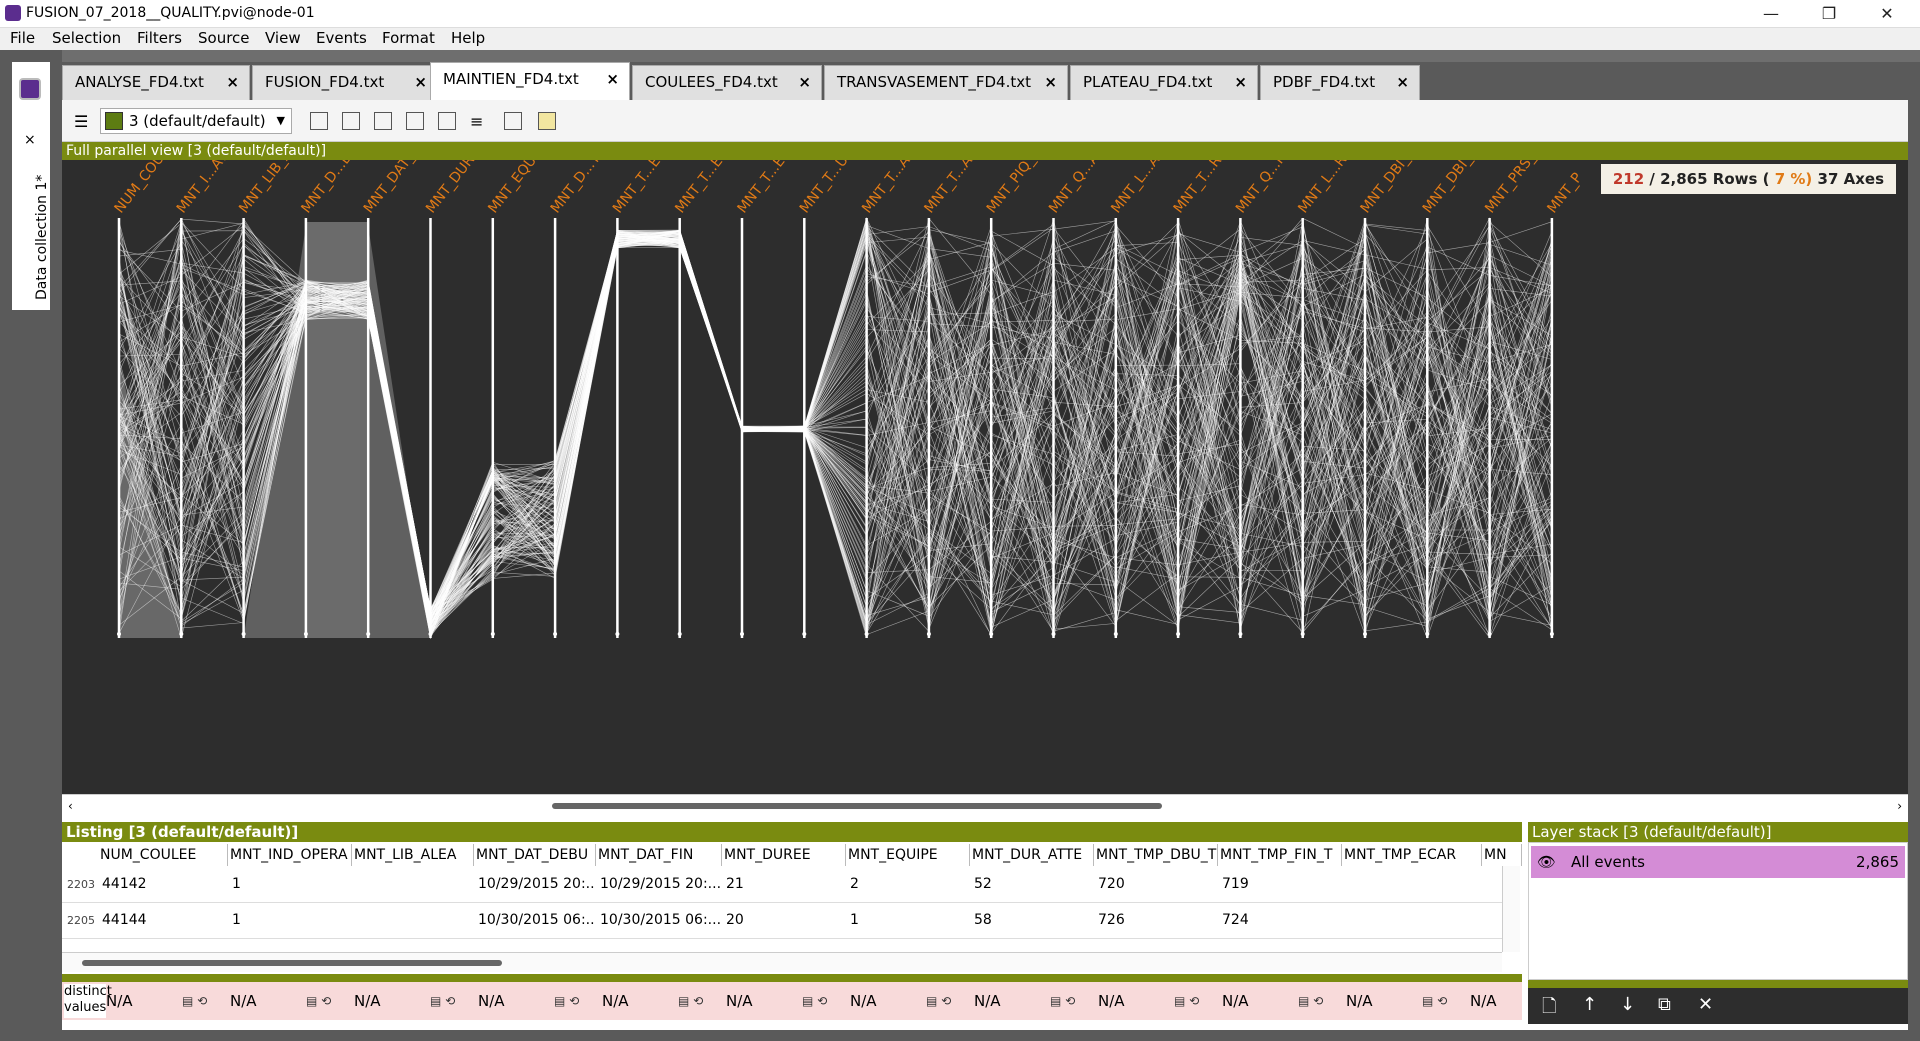 The height and width of the screenshot is (1041, 1920). Describe the element at coordinates (290, 855) in the screenshot. I see `column-header: MNT_IND_OPERA` at that location.